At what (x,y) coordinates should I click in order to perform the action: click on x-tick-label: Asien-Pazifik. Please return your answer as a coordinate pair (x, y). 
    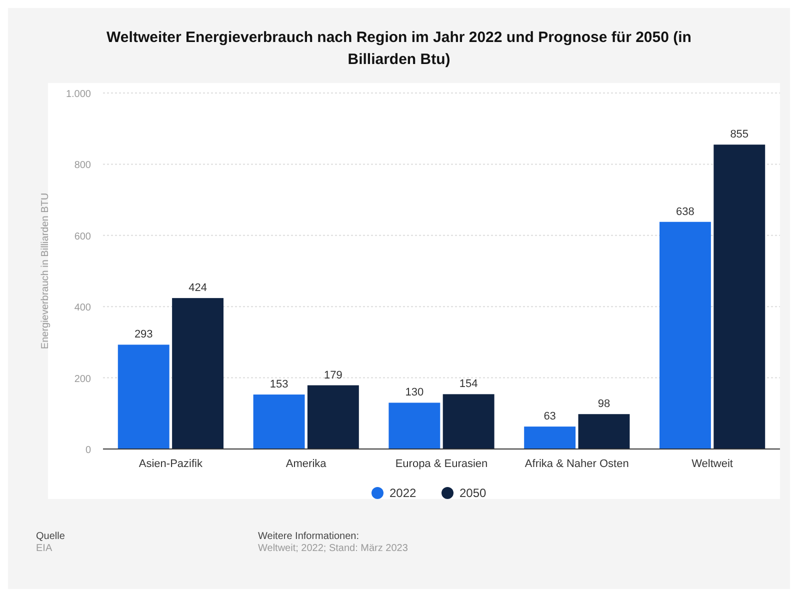
    Looking at the image, I should click on (170, 464).